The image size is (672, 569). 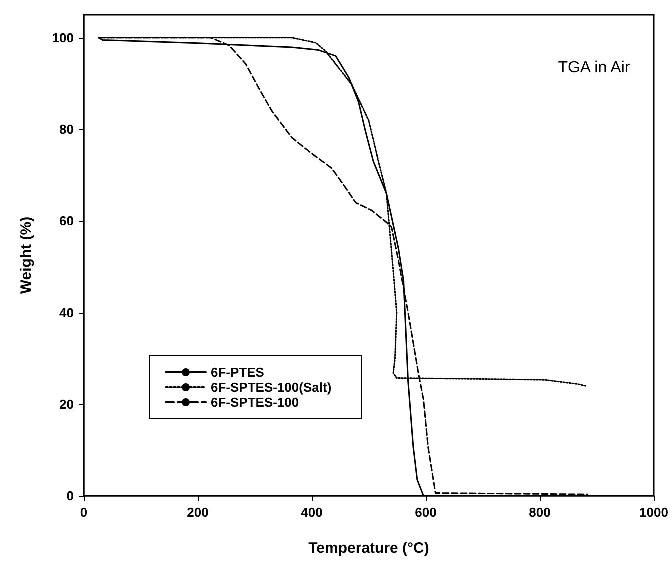 I want to click on legend-label: 6F-SPTES-100, so click(x=255, y=402).